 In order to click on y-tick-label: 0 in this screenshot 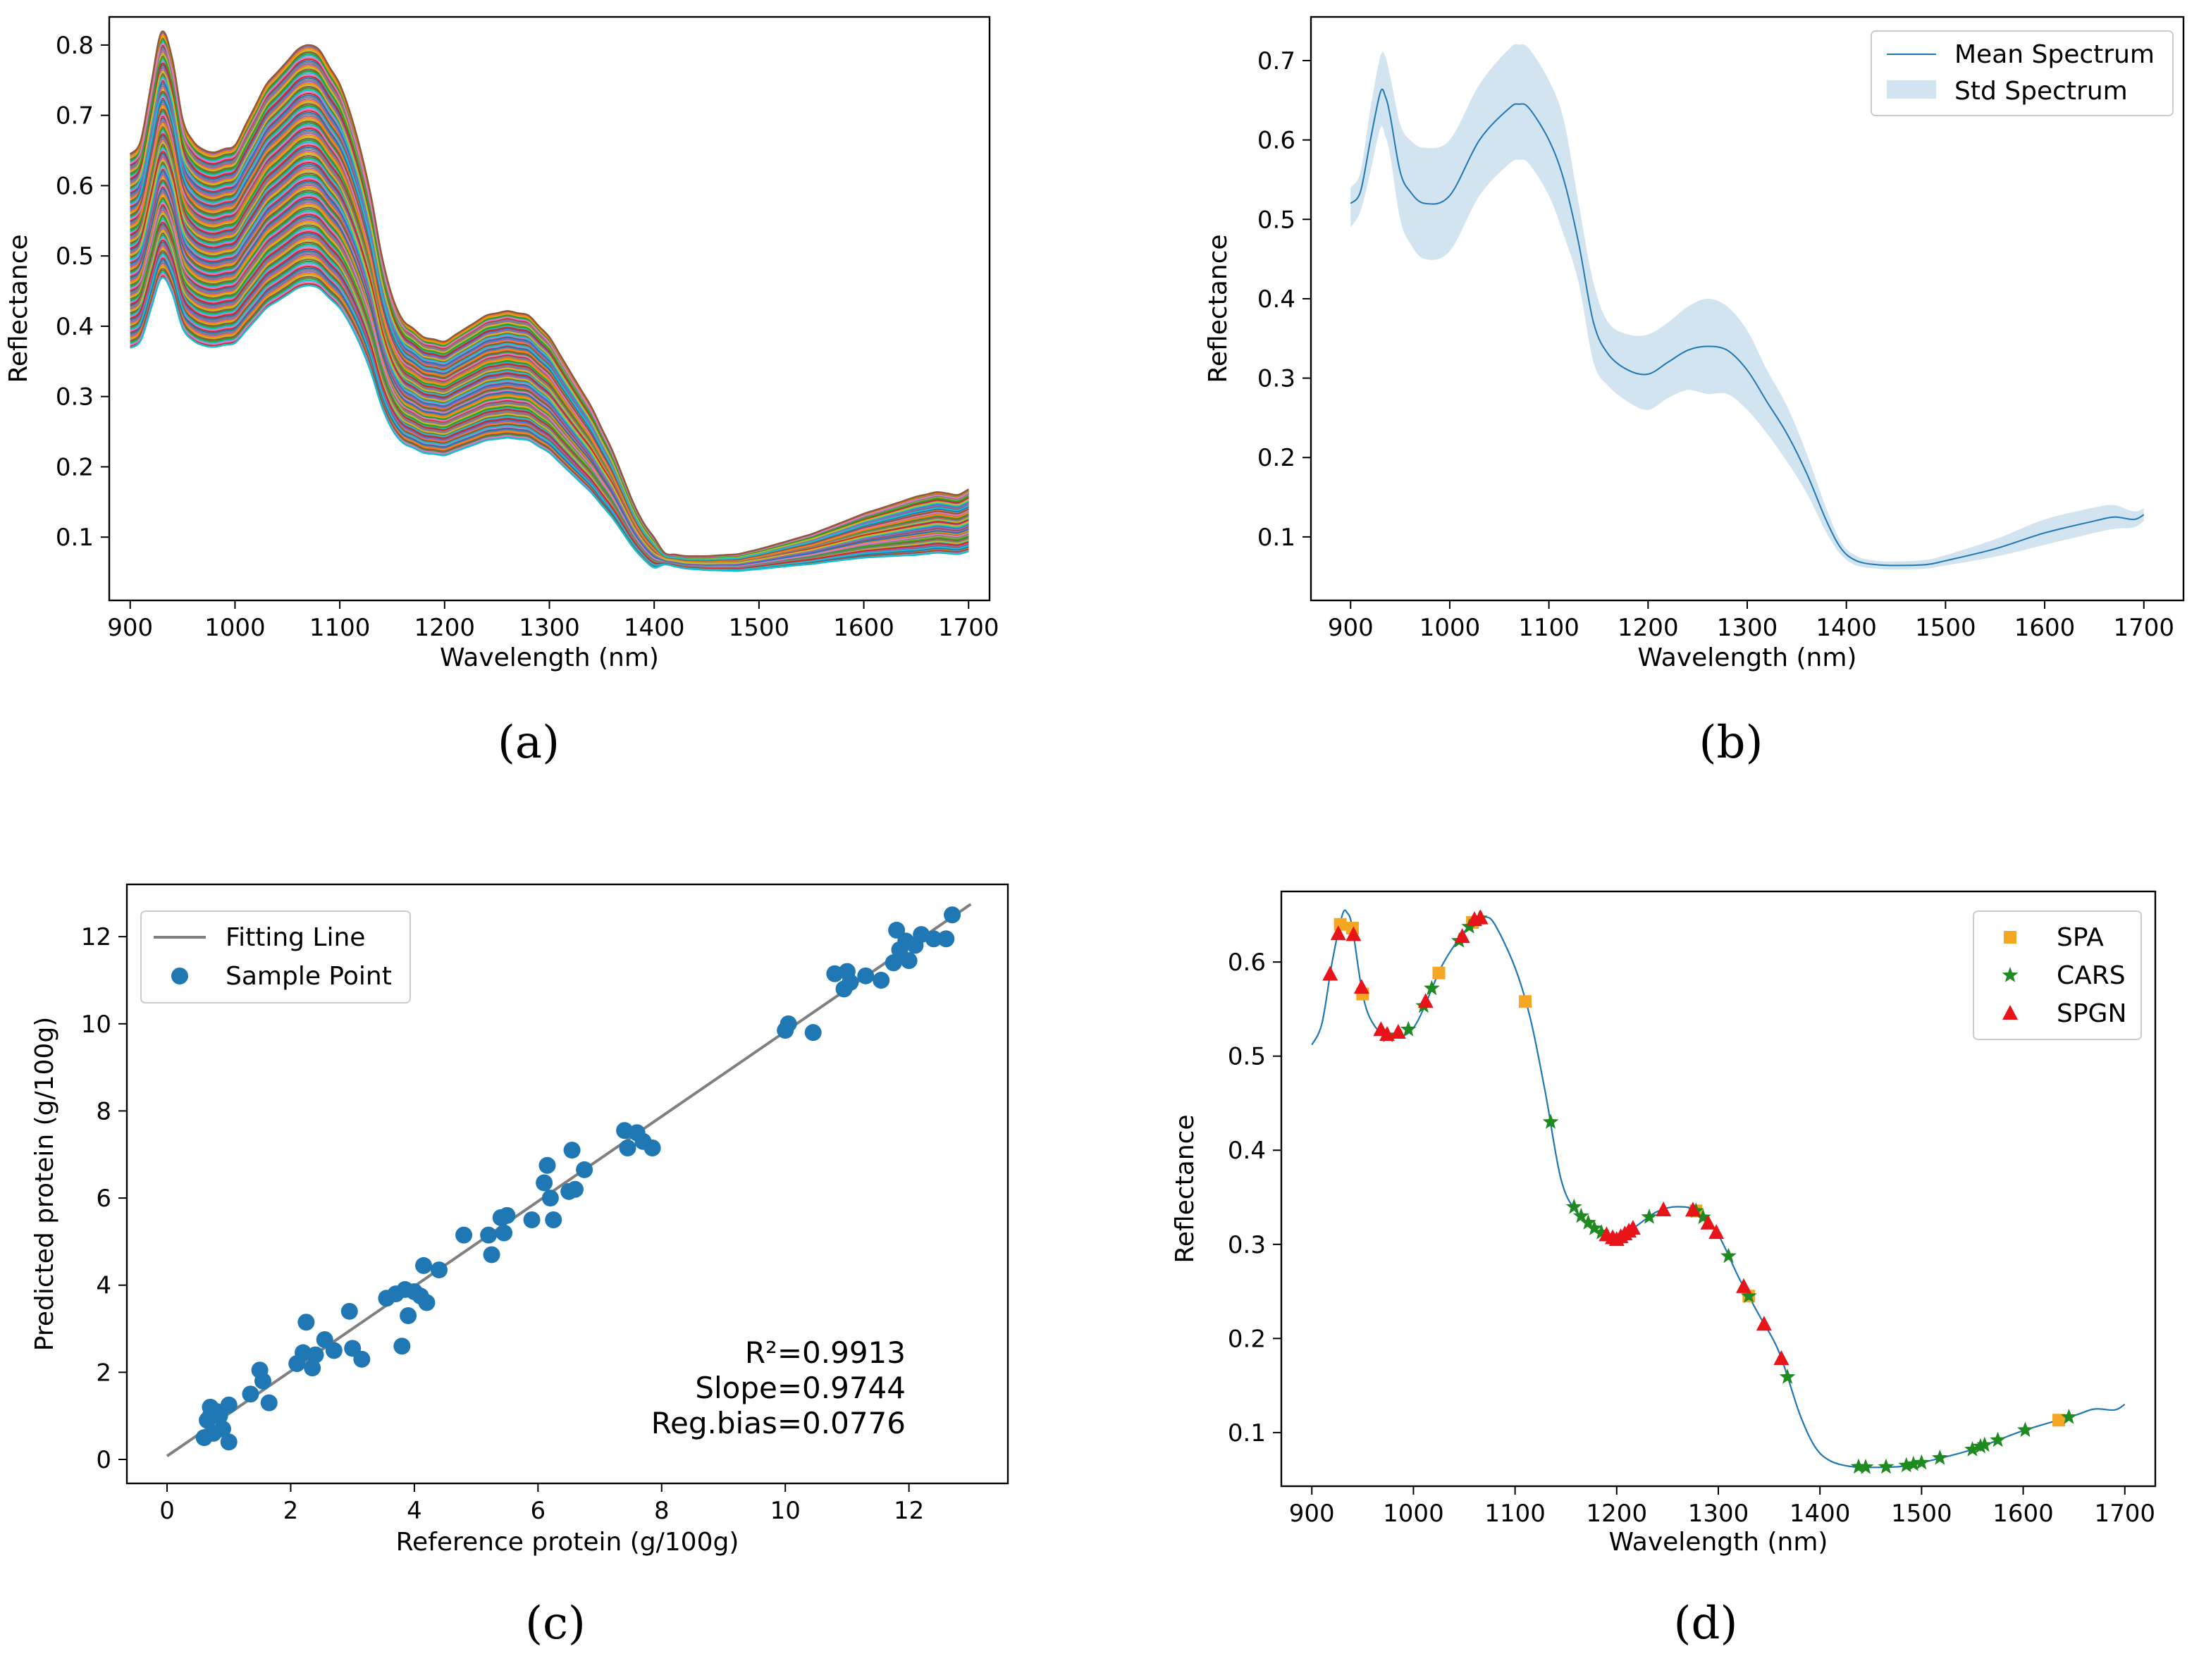, I will do `click(103, 1460)`.